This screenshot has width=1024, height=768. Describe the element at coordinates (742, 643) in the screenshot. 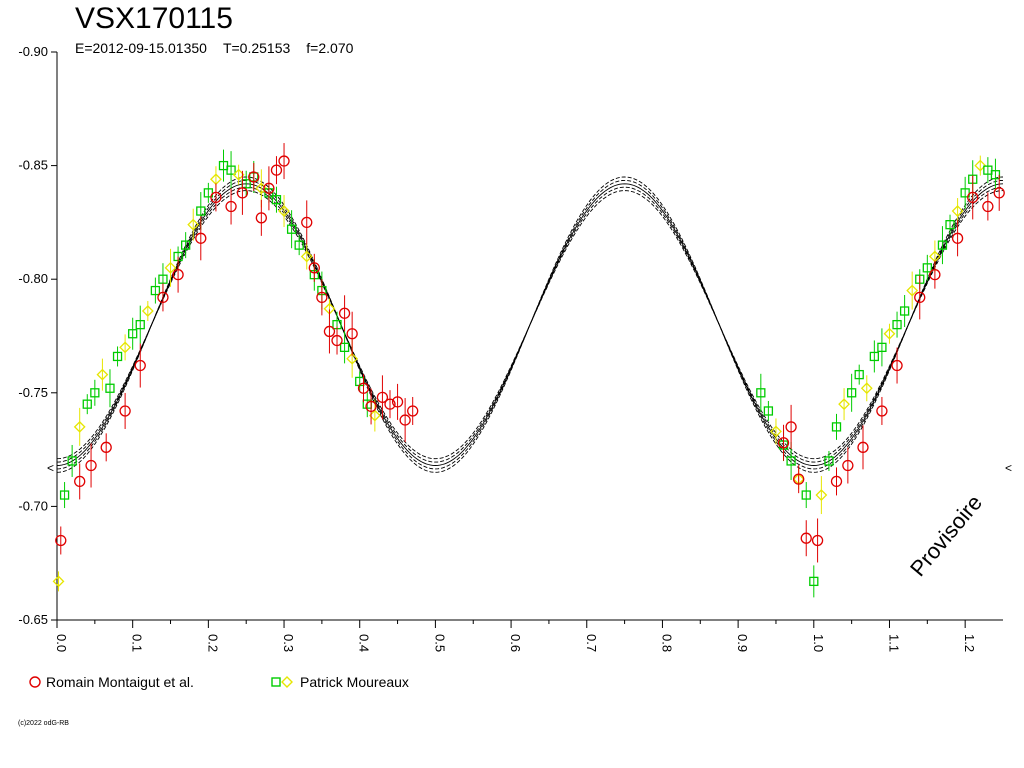

I see `x-tick-label: 0.9` at that location.